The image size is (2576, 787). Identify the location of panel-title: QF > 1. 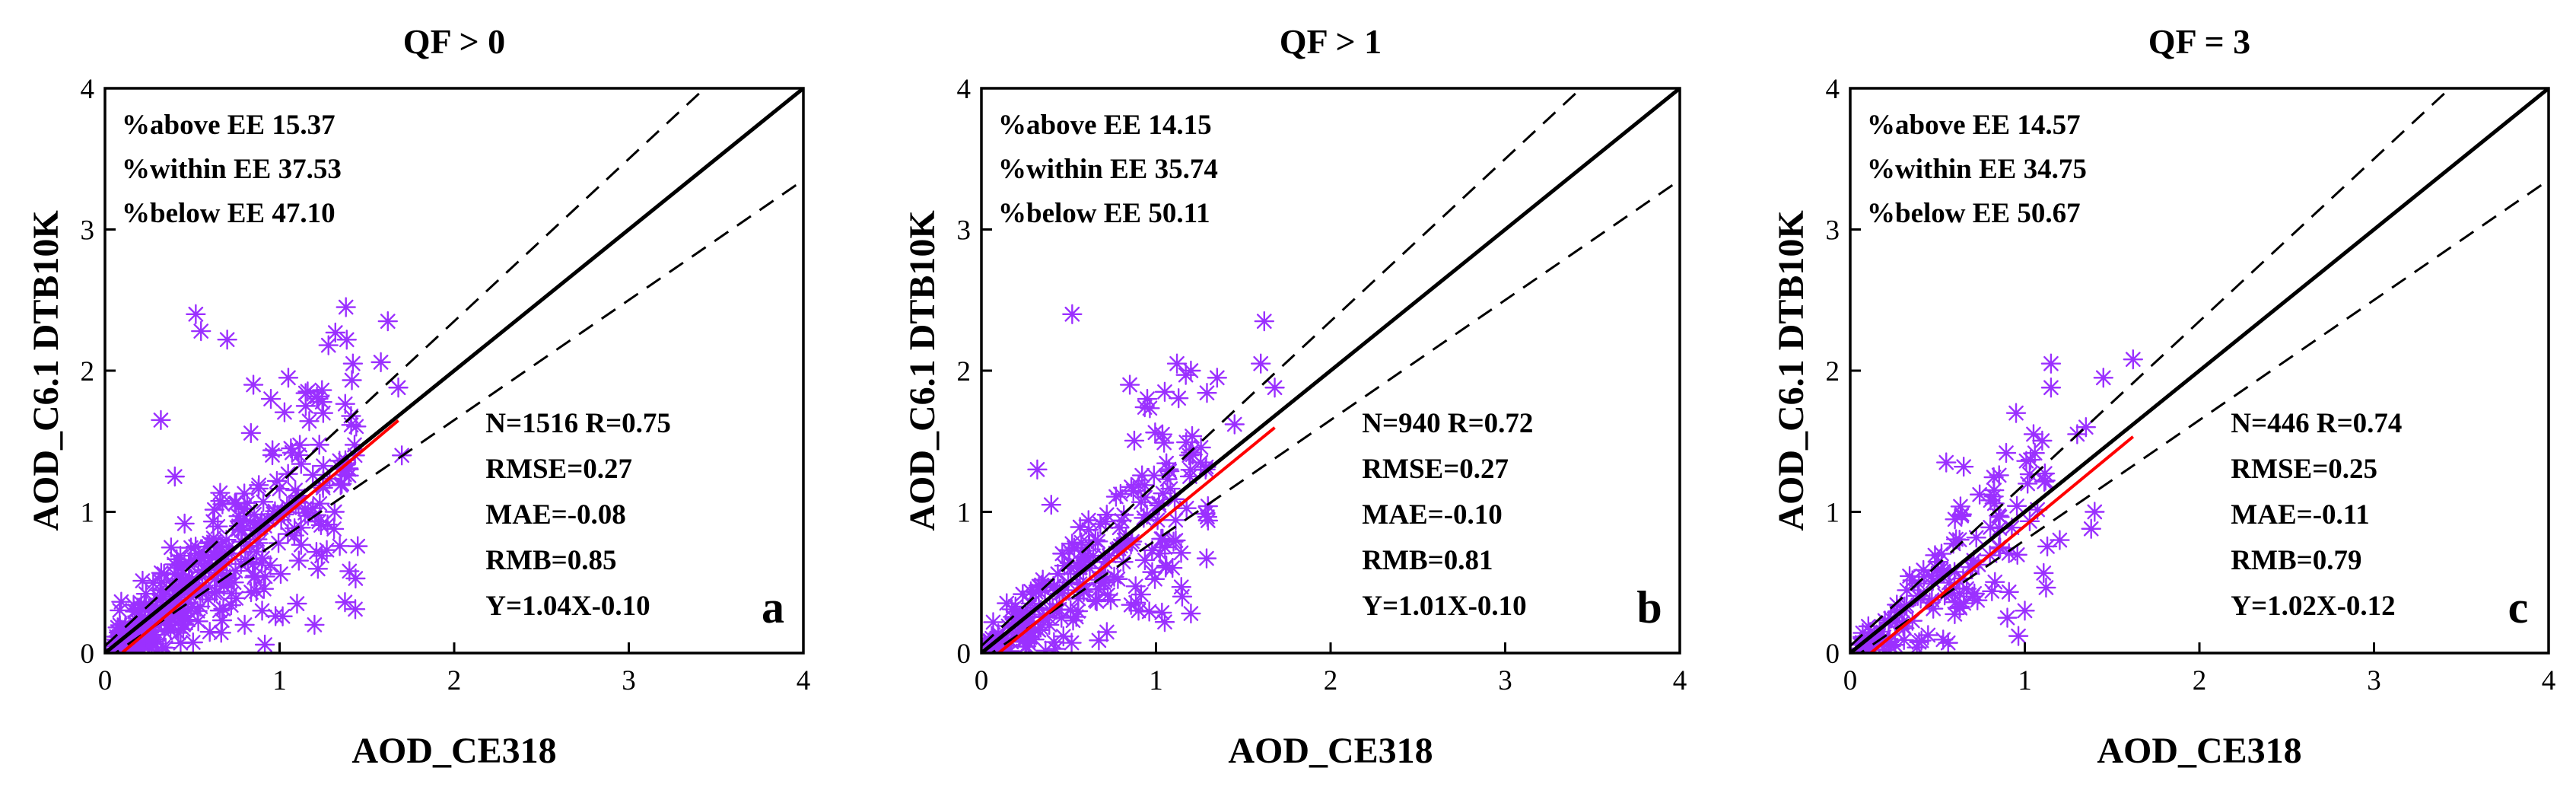
(1331, 41).